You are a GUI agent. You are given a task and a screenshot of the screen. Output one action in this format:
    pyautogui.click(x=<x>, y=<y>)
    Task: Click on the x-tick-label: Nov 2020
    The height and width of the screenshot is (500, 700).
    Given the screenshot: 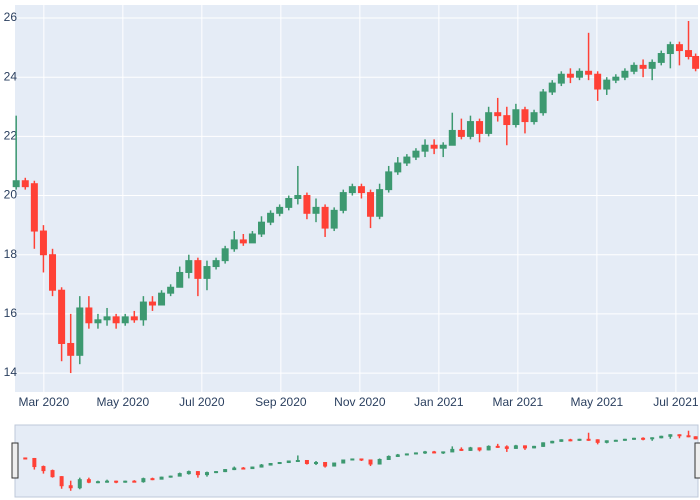 What is the action you would take?
    pyautogui.click(x=360, y=402)
    